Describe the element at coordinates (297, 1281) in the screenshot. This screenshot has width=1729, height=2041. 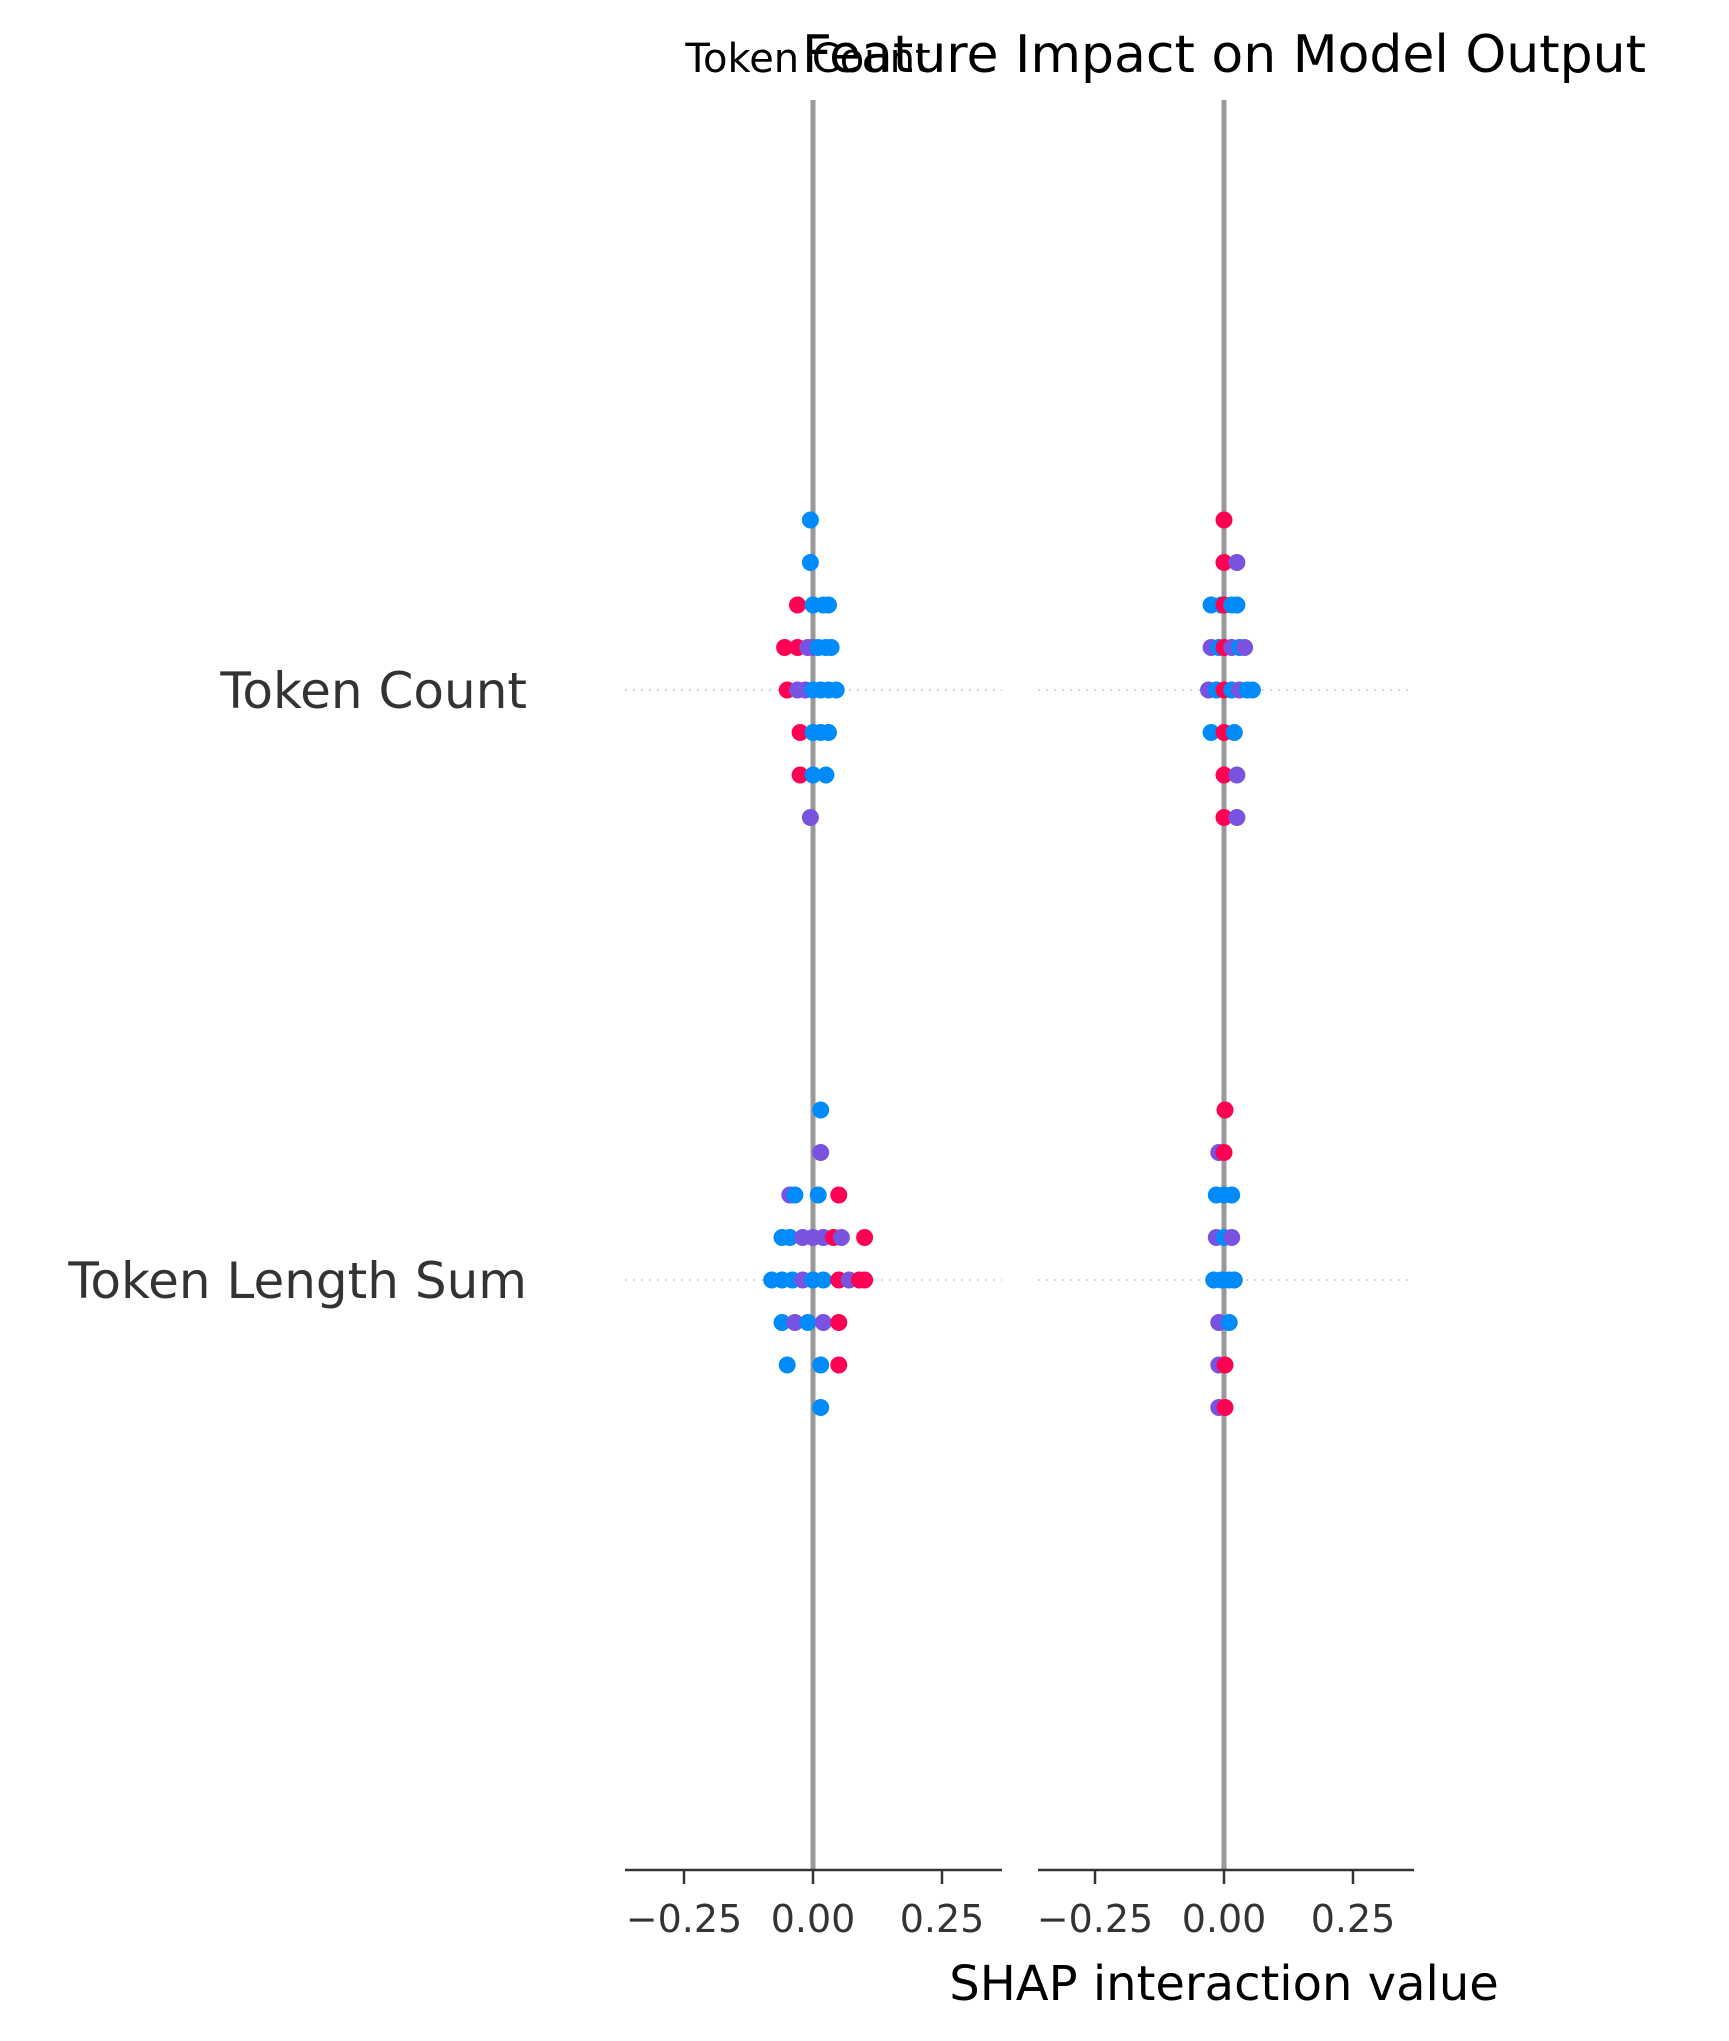
I see `feature-label-token-length-sum: Token Length Sum` at that location.